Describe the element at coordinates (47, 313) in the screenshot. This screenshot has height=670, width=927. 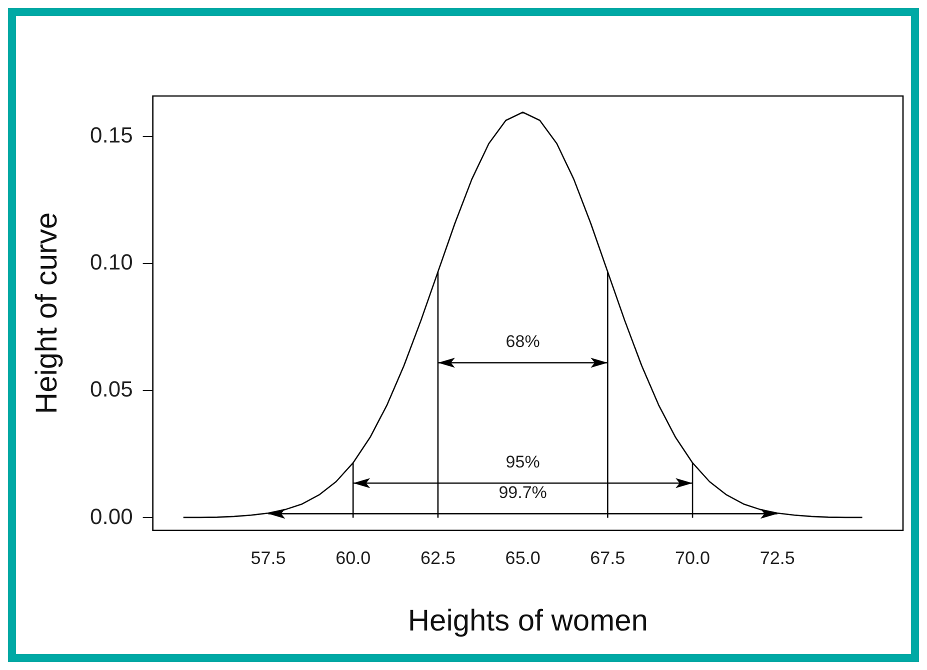
I see `y-axis-title: Height of curve` at that location.